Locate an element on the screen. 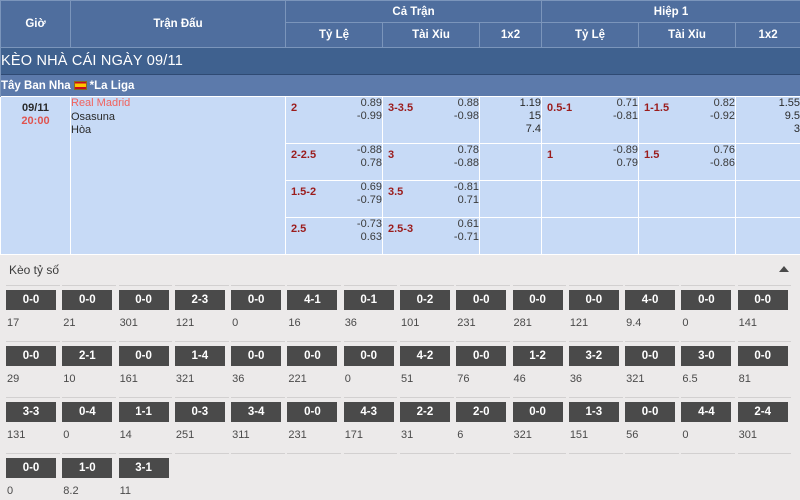 The image size is (800, 500). correct-score-cell: 1-3 151 is located at coordinates (595, 425).